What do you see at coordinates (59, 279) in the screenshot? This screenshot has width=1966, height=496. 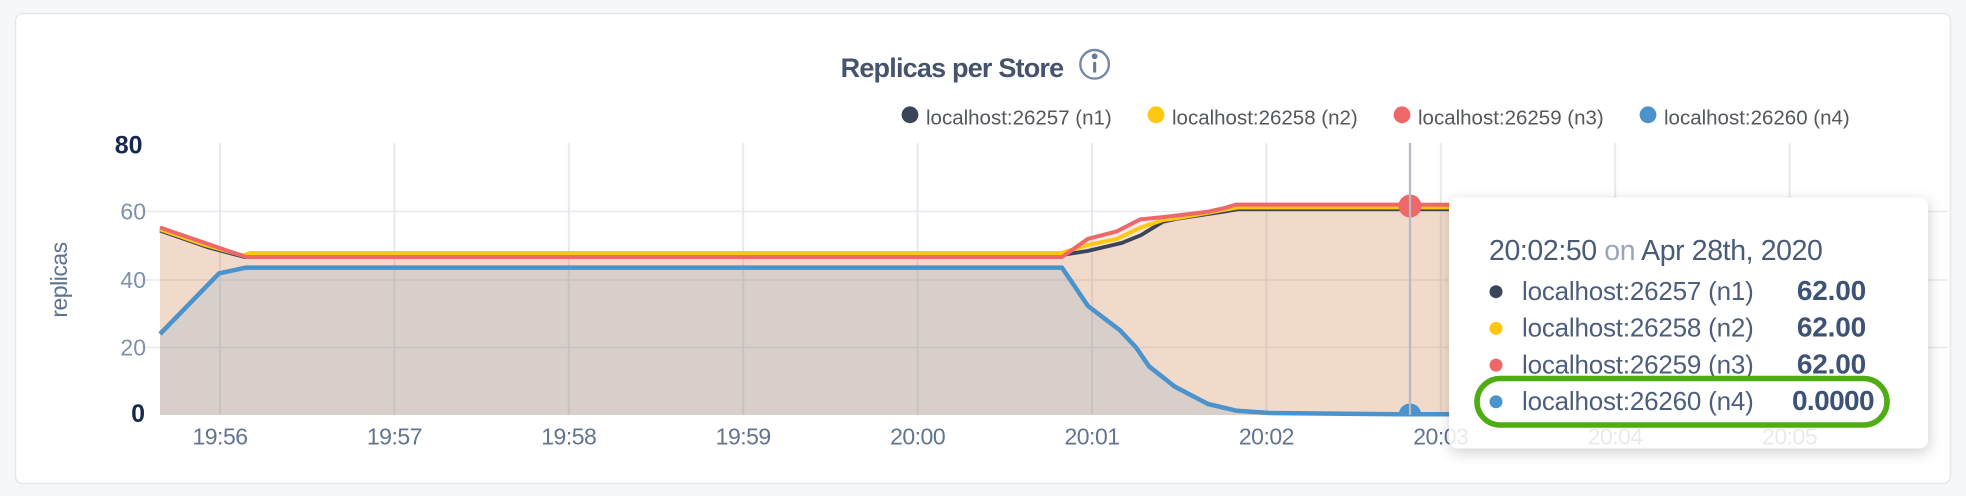 I see `svg-text: replicas` at bounding box center [59, 279].